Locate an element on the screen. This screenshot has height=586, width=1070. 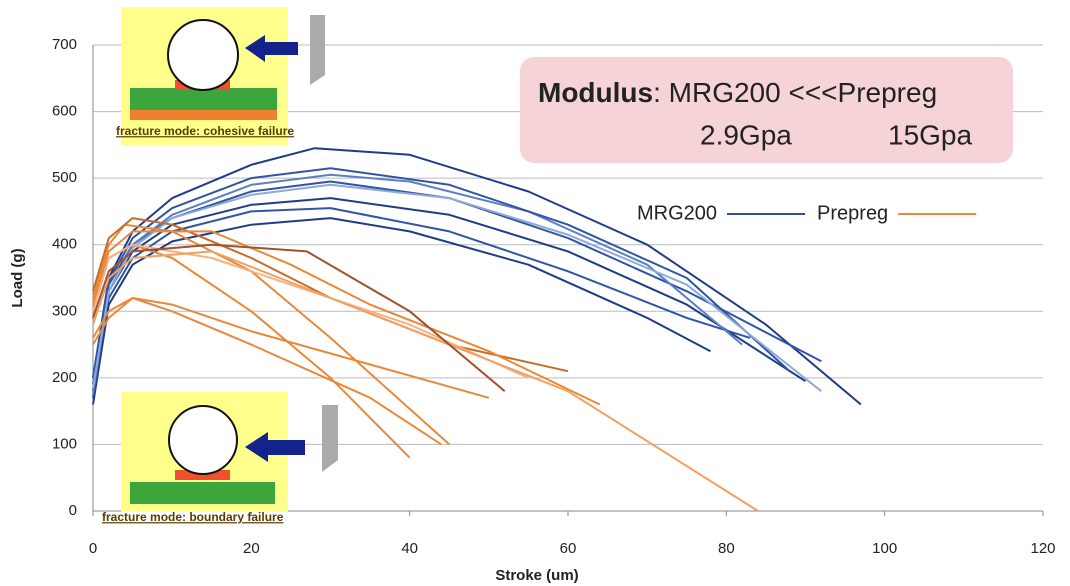
x-tick-label: 100 is located at coordinates (884, 548).